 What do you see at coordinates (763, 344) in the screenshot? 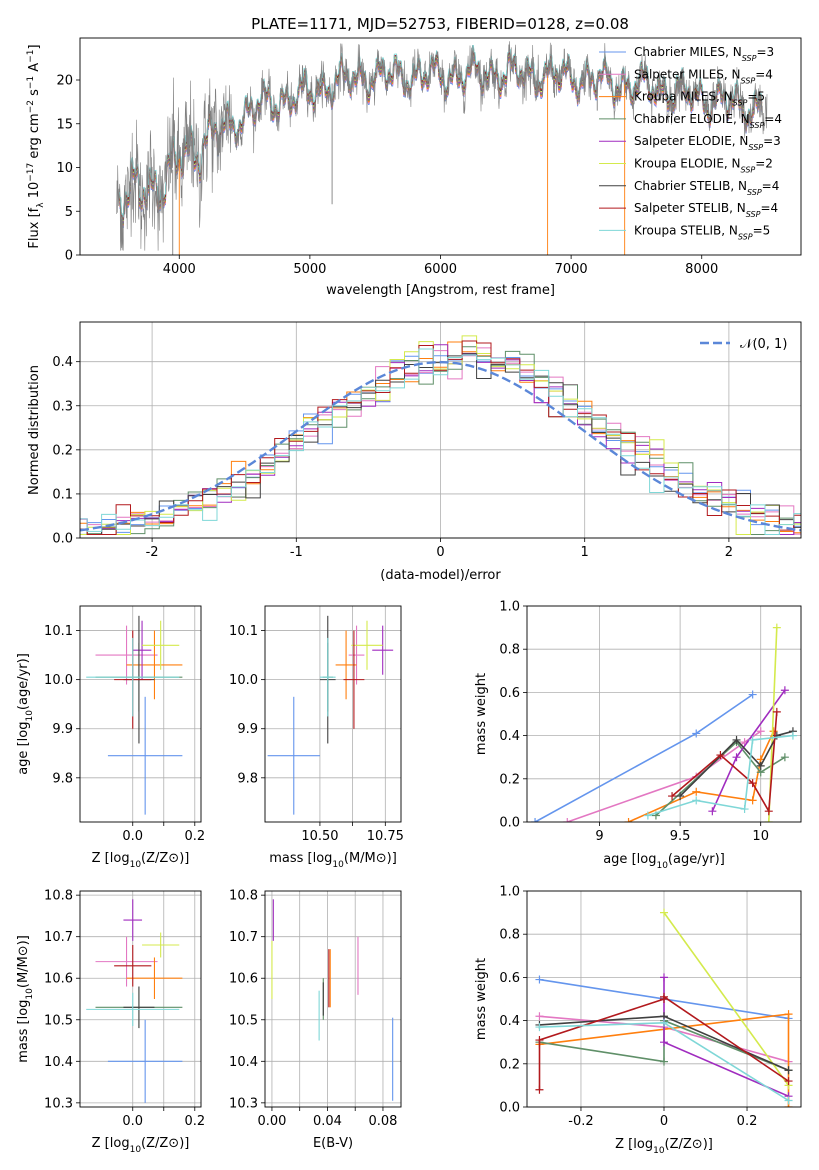
I see `legend-label-normal: 𝒩(0, 1)` at bounding box center [763, 344].